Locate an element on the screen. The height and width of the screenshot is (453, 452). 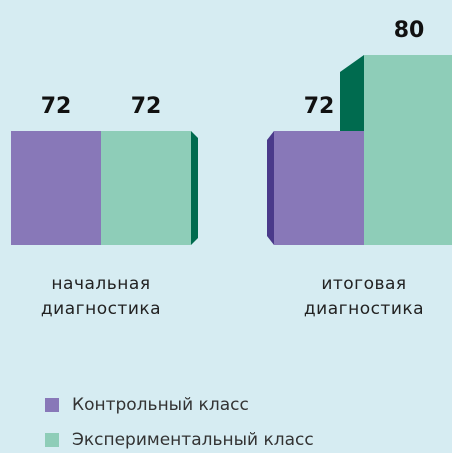
value-label: 80 is located at coordinates (409, 30).